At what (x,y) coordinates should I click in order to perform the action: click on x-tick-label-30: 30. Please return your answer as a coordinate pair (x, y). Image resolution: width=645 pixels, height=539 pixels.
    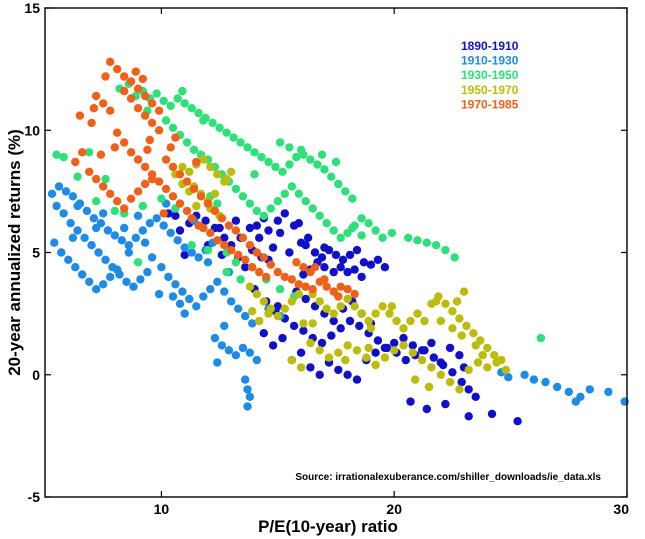
    Looking at the image, I should click on (621, 509).